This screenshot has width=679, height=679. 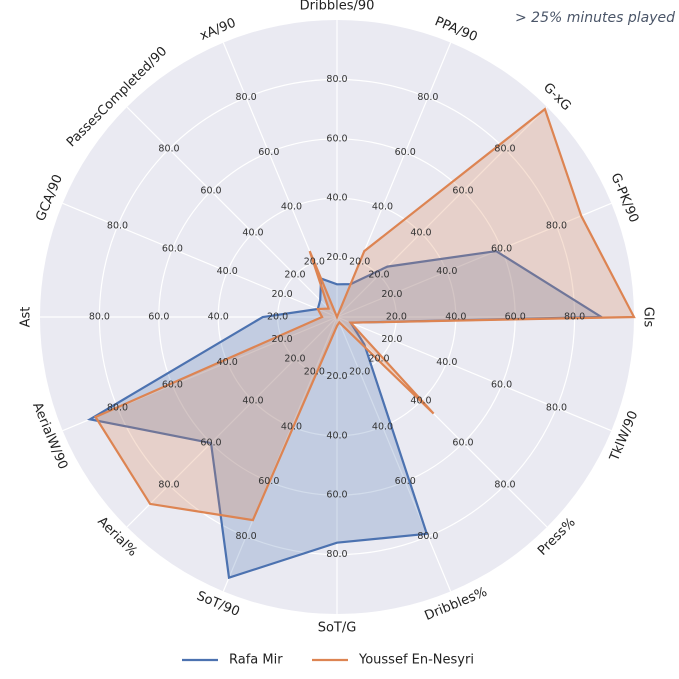 I want to click on axis-label: SoT/G, so click(x=337, y=628).